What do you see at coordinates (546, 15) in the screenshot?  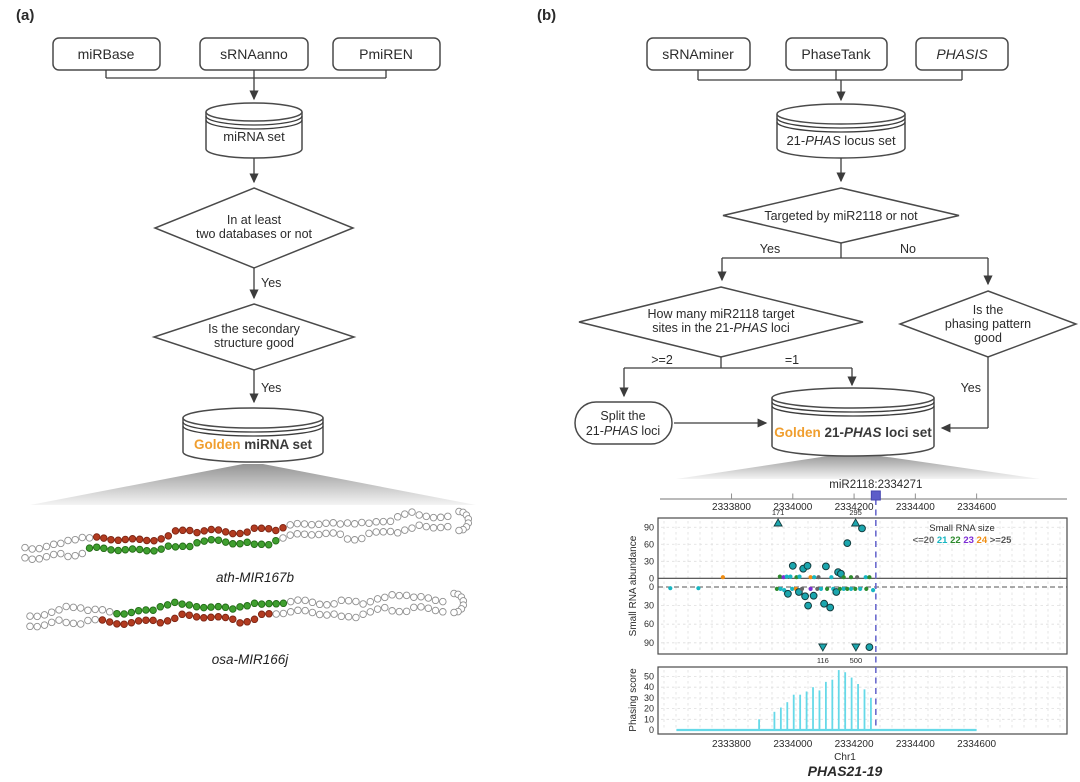 I see `panel-b-label: (b)` at bounding box center [546, 15].